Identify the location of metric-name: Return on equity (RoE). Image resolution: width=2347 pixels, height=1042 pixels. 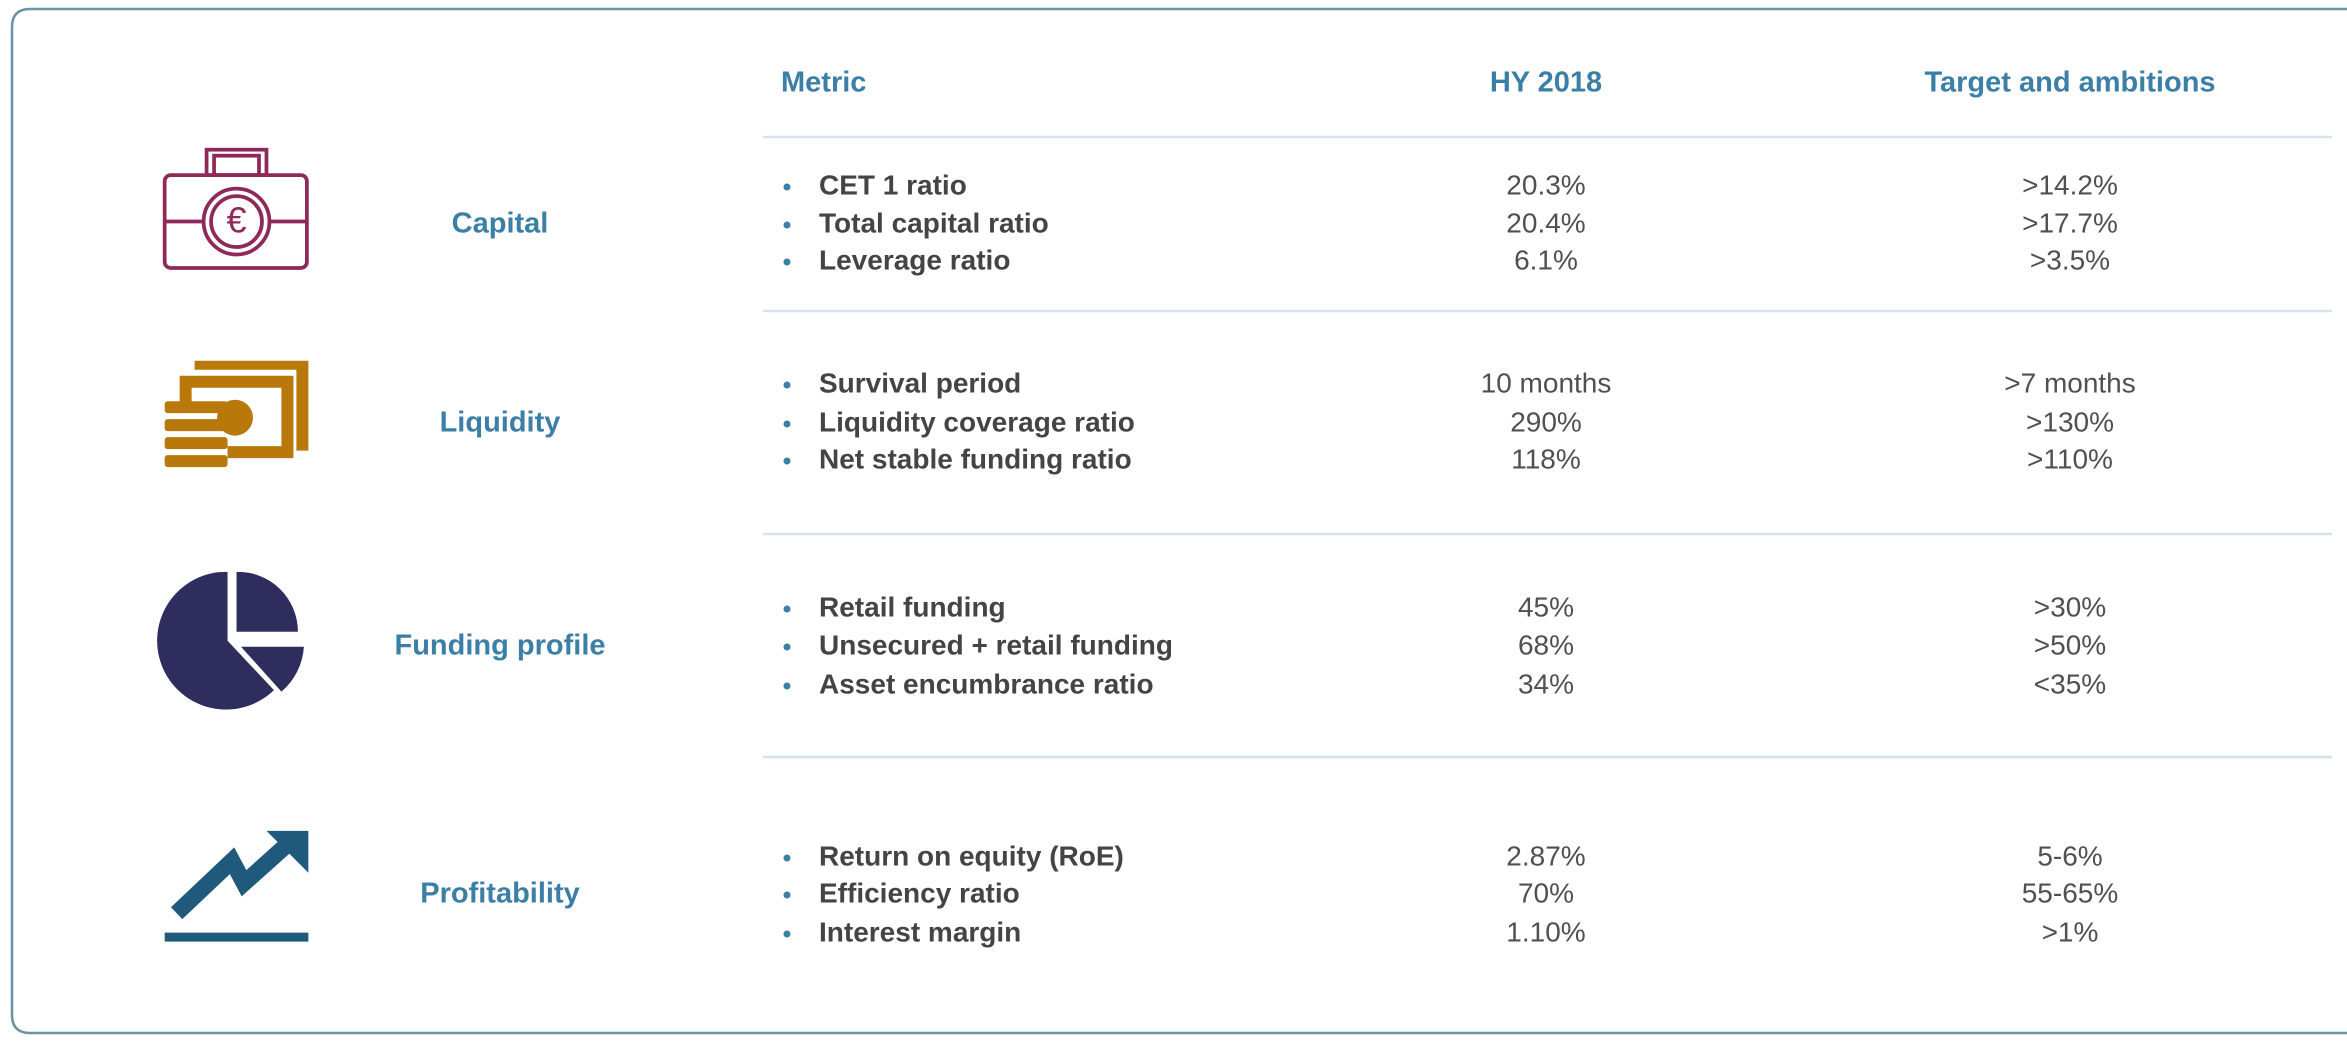
(971, 855).